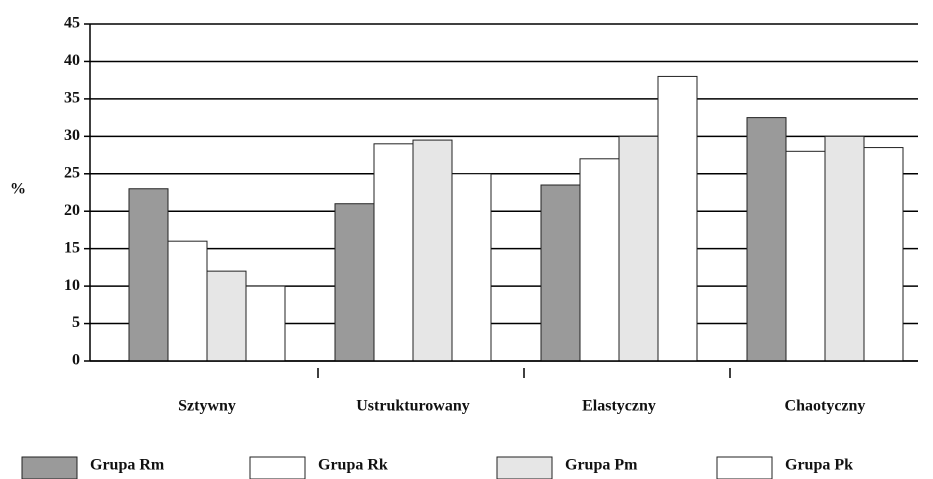 Image resolution: width=933 pixels, height=479 pixels. Describe the element at coordinates (72, 285) in the screenshot. I see `y-tick-label: 10` at that location.